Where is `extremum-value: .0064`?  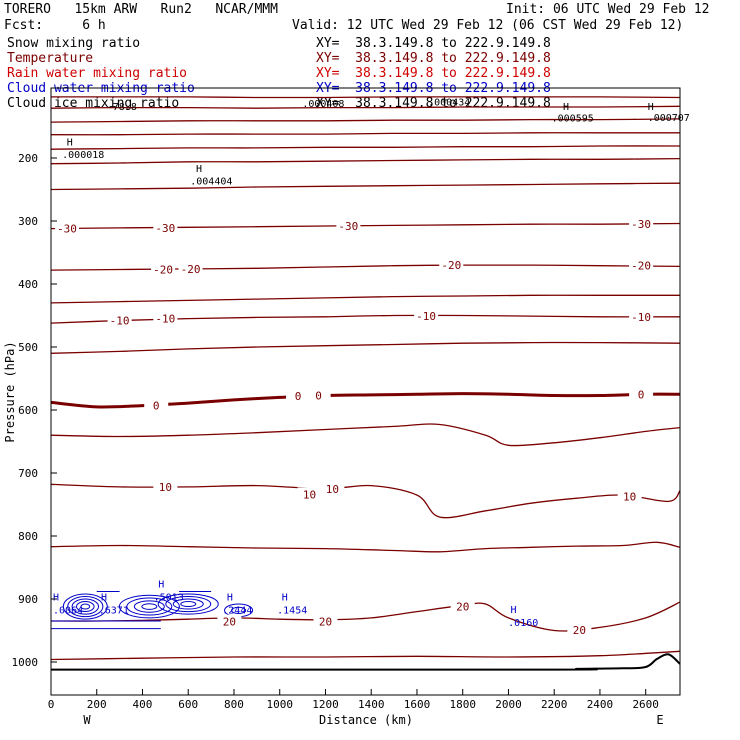
extremum-value: .0064 is located at coordinates (68, 610).